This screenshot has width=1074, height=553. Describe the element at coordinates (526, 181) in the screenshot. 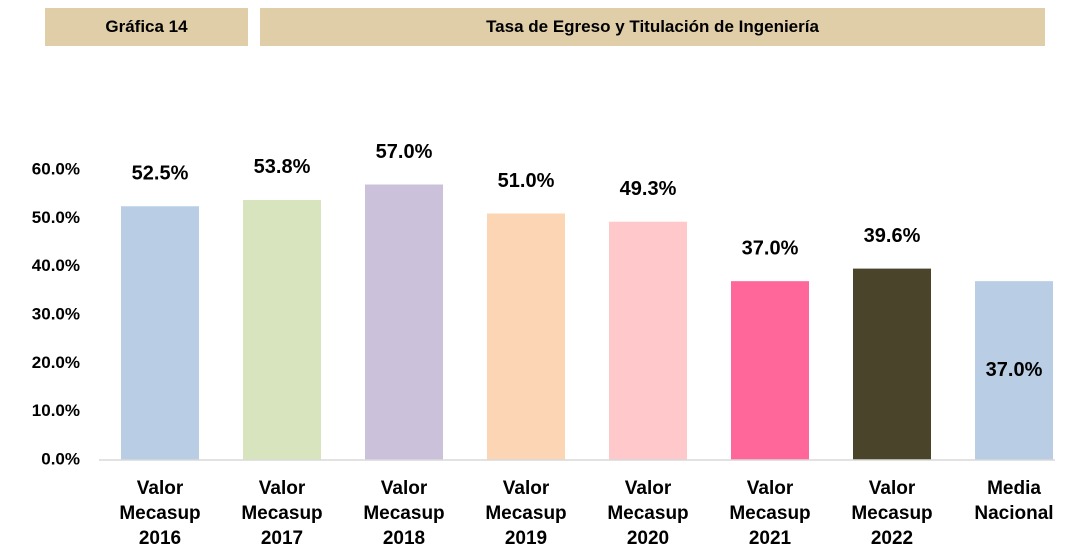

I see `data-label: 51.0%` at that location.